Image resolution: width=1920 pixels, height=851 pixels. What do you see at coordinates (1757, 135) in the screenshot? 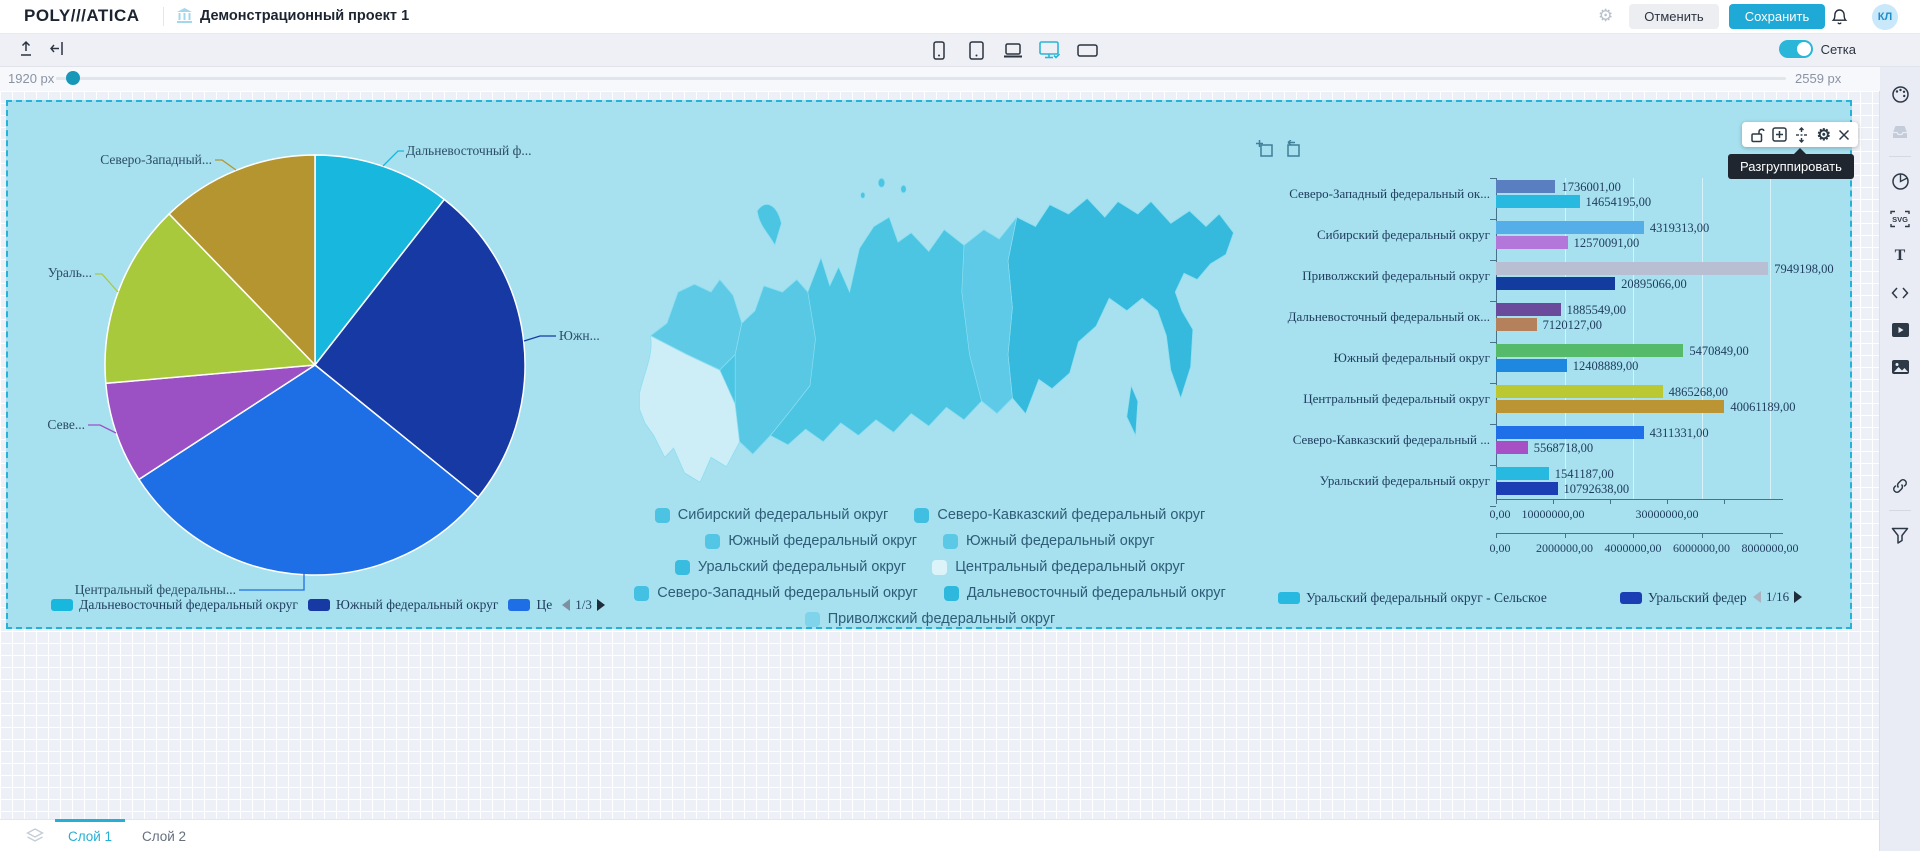
I see `unlock-icon` at bounding box center [1757, 135].